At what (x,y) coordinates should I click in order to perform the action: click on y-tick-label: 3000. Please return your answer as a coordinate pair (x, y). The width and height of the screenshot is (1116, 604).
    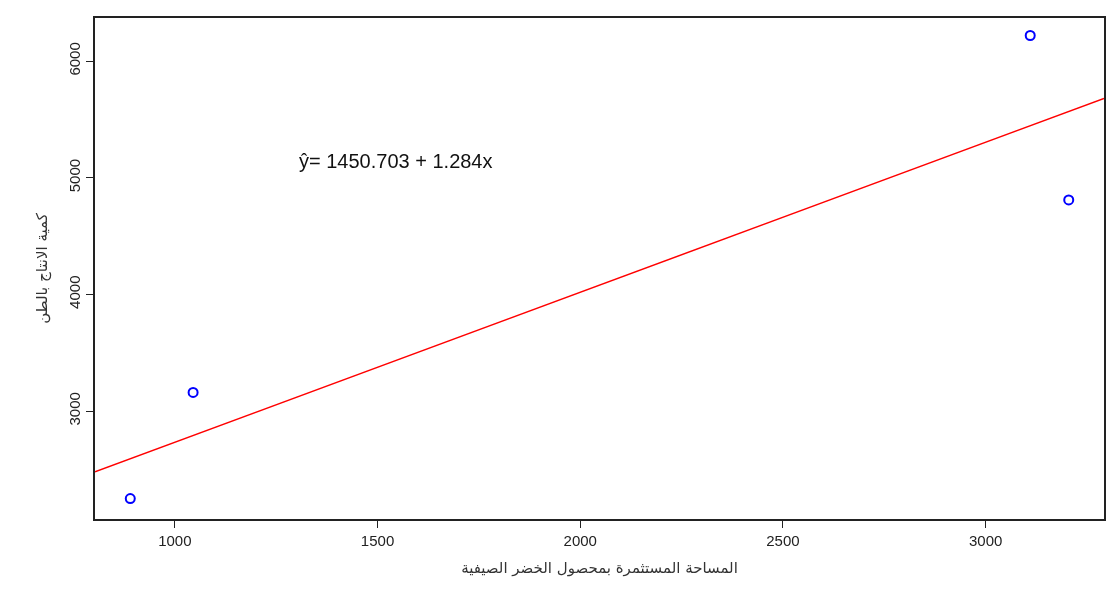
    Looking at the image, I should click on (75, 409).